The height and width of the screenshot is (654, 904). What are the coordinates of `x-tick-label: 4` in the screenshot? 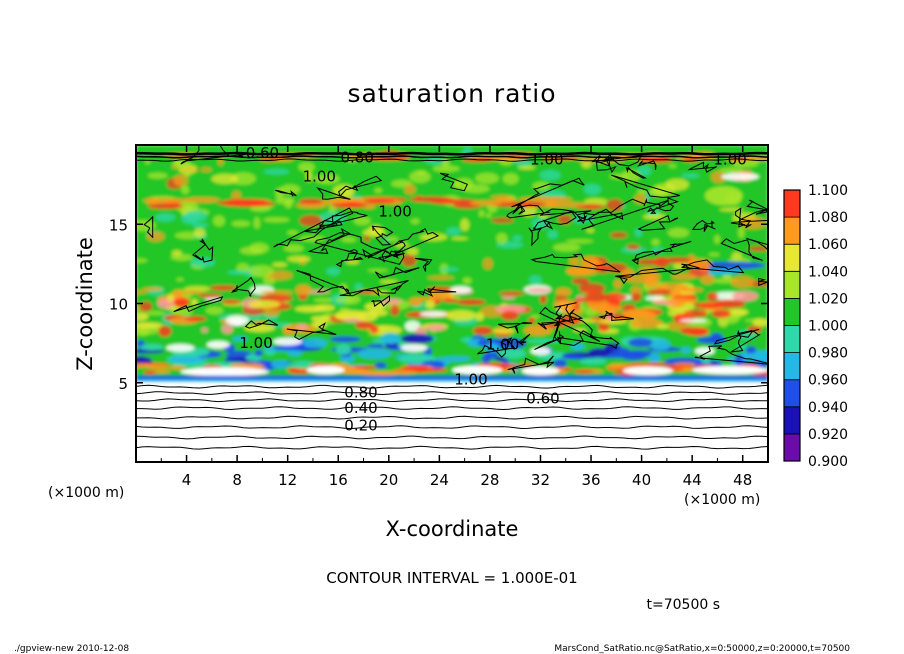 It's located at (187, 480).